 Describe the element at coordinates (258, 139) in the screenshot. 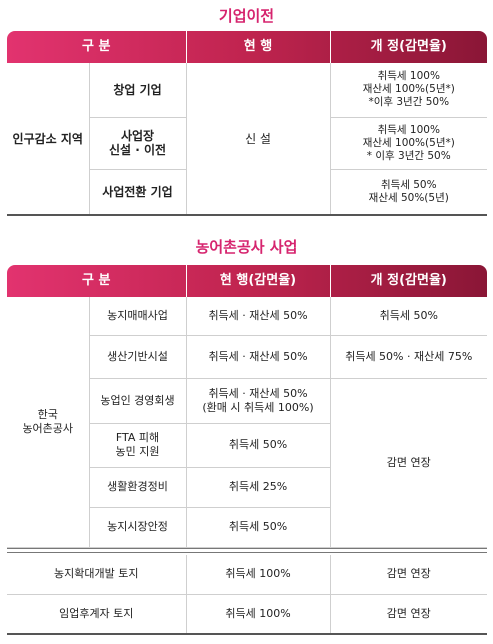

I see `current-value: 신 설` at that location.